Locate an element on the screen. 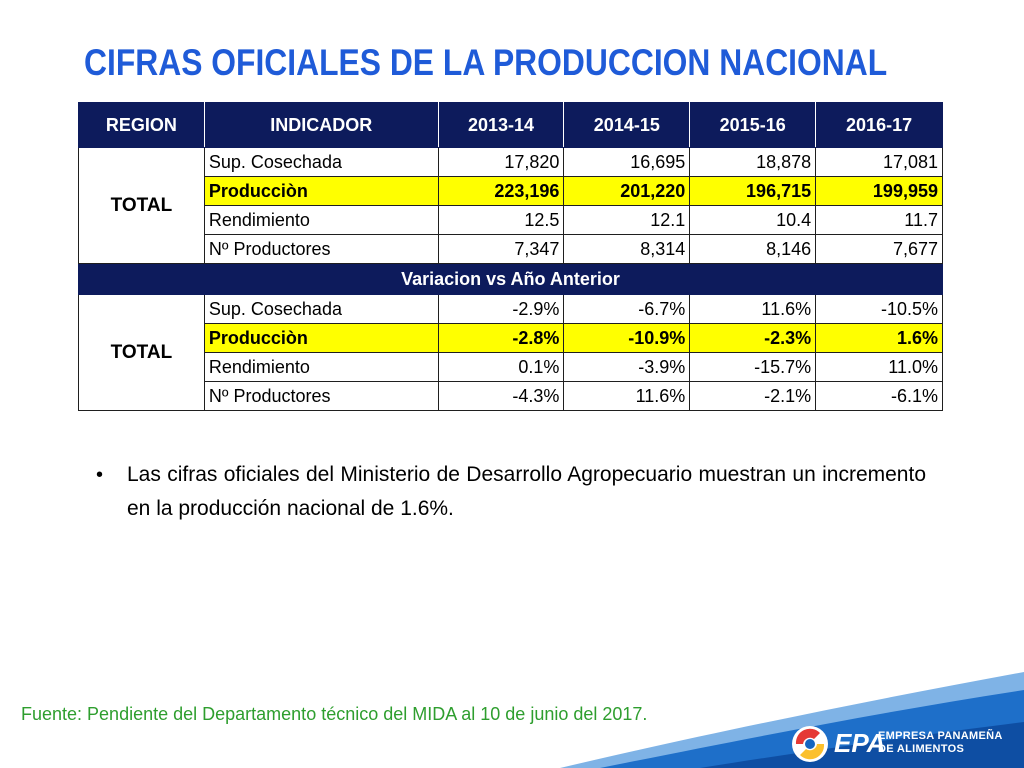 This screenshot has height=768, width=1024. value-cell: -3.9% is located at coordinates (627, 367).